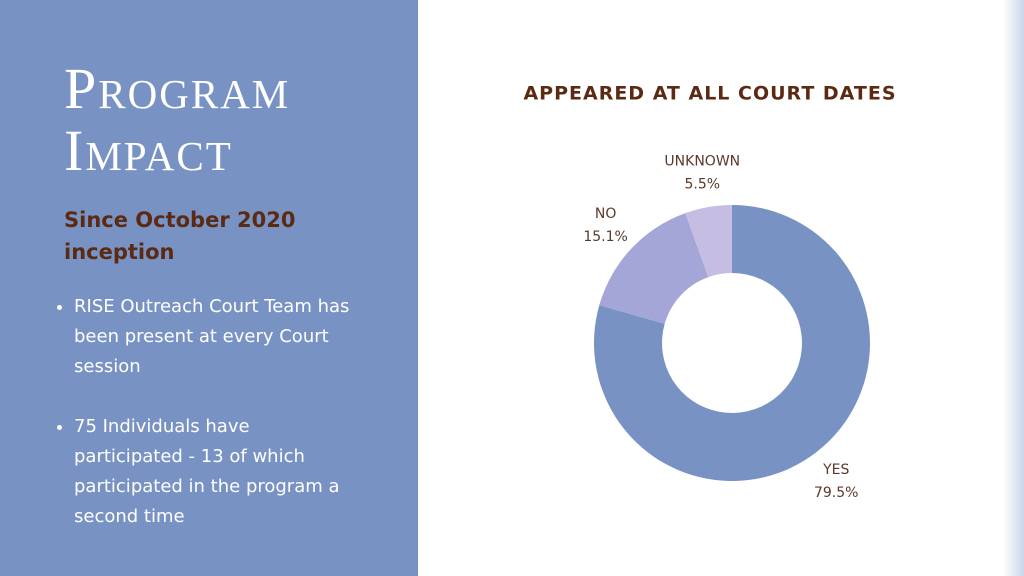 This screenshot has height=576, width=1024. I want to click on chart-title: APPEARED AT ALL COURT DATES, so click(709, 94).